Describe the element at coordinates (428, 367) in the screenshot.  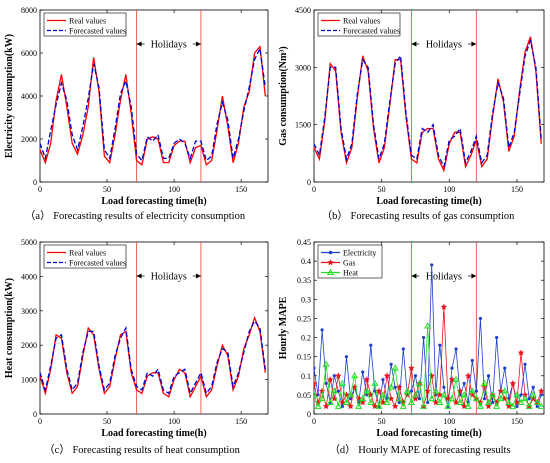
I see `series-line-heat` at that location.